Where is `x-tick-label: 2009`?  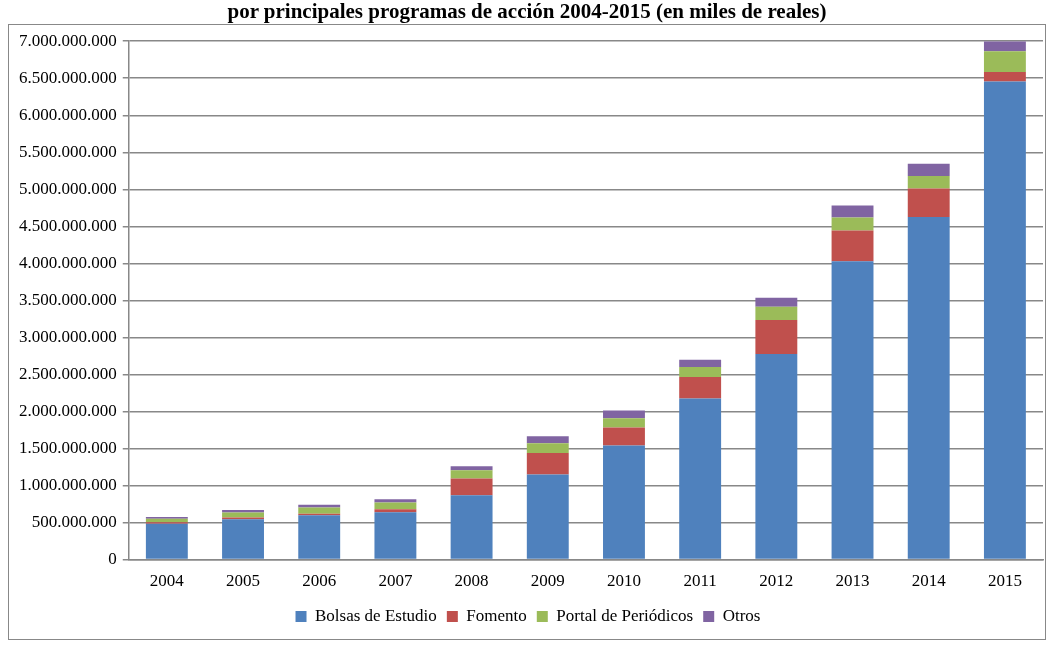 x-tick-label: 2009 is located at coordinates (547, 581).